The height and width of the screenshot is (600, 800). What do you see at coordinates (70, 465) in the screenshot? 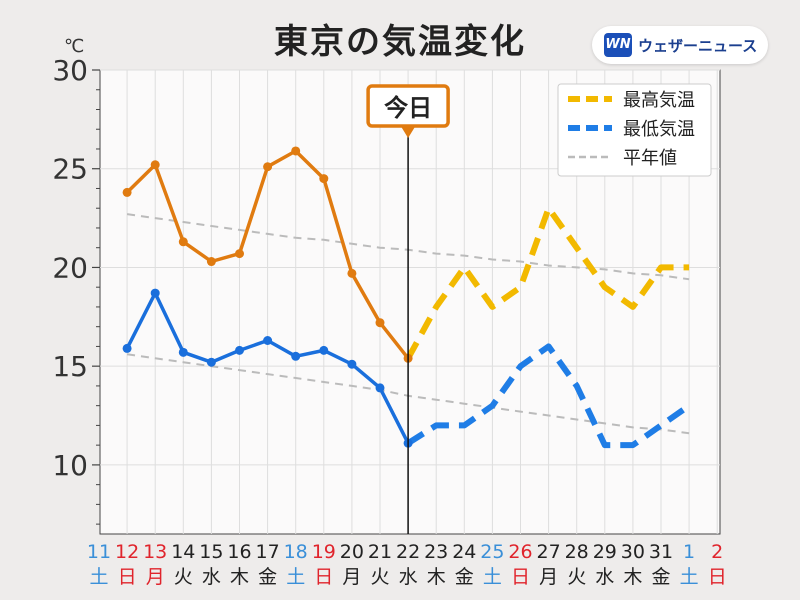
I see `y-tick-label: 10` at bounding box center [70, 465].